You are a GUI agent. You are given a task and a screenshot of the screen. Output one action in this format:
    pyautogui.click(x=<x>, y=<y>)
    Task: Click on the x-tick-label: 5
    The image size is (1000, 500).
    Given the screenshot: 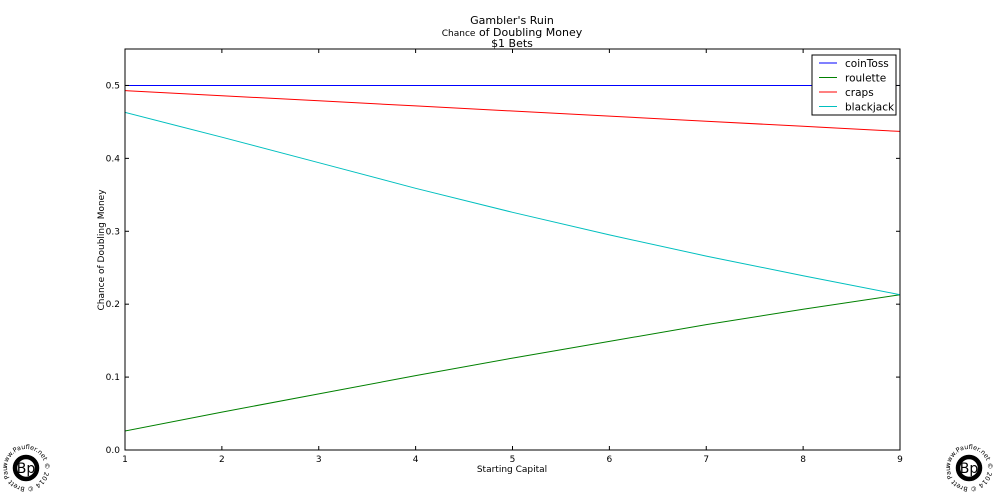 What is the action you would take?
    pyautogui.click(x=513, y=460)
    